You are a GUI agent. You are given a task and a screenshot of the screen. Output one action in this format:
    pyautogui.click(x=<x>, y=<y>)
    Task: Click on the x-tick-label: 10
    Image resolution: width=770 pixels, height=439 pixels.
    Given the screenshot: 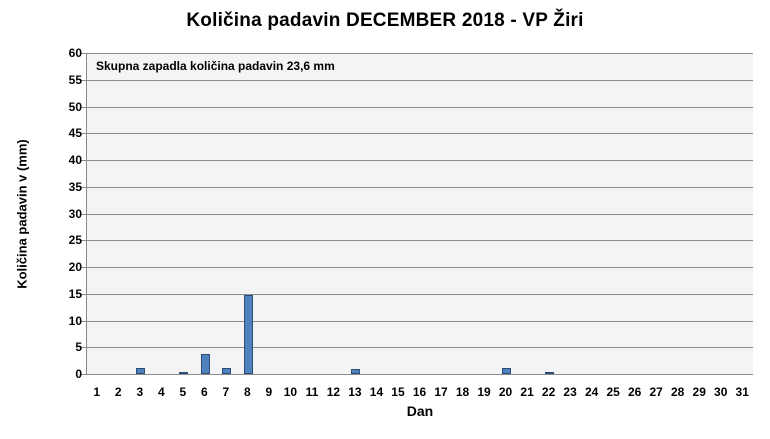 What is the action you would take?
    pyautogui.click(x=290, y=392)
    